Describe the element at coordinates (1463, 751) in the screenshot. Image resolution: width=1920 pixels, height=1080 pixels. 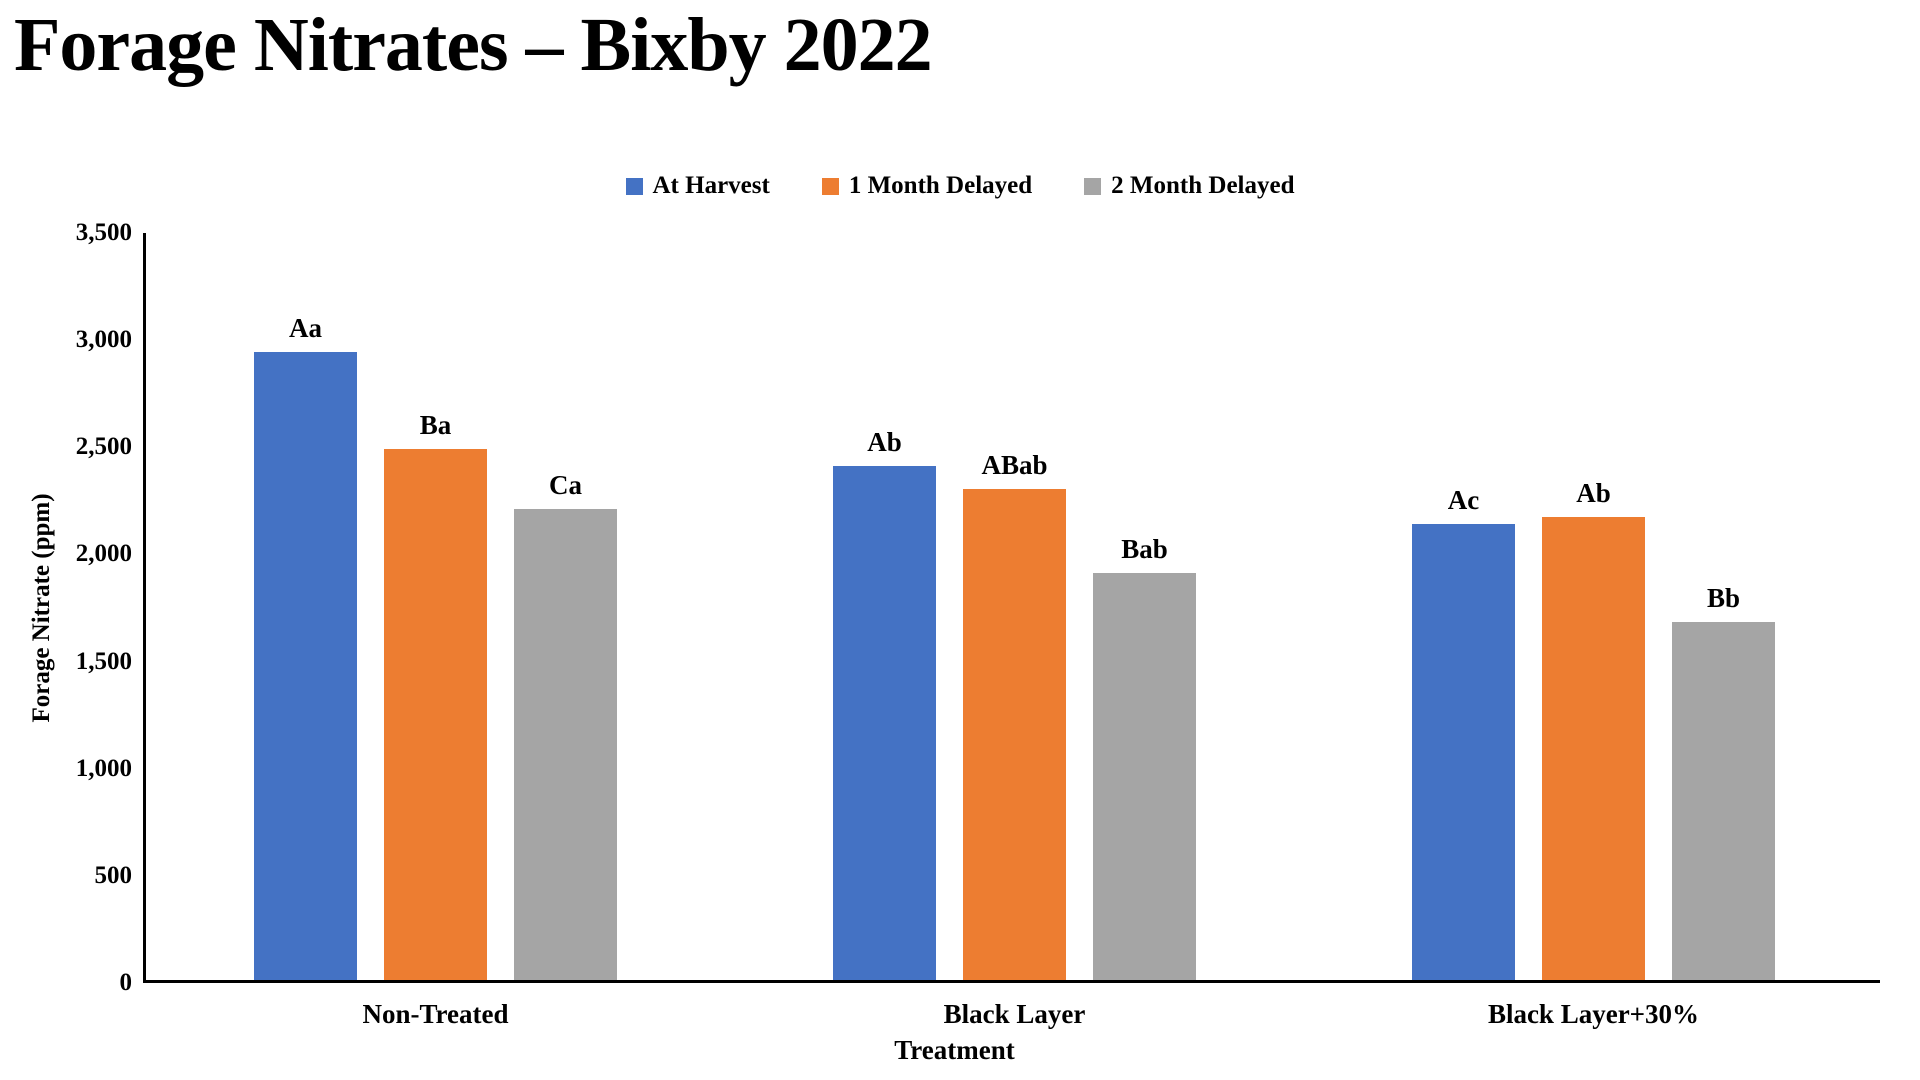
I see `bar-black-layer-30--series-1` at that location.